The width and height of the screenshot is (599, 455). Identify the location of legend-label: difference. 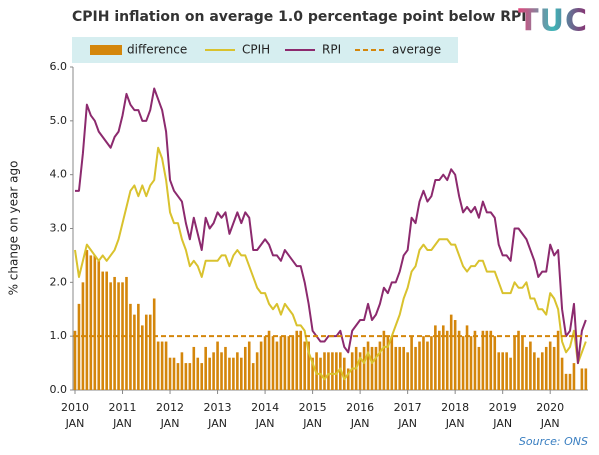
(157, 50).